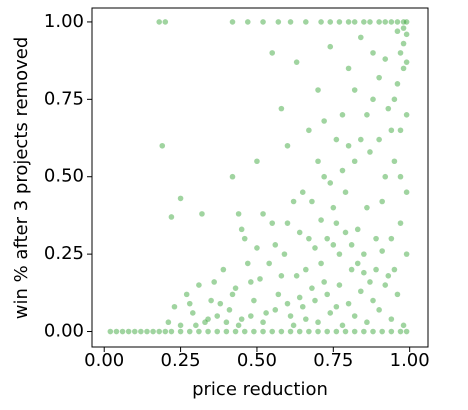  Describe the element at coordinates (410, 360) in the screenshot. I see `x-tick-label: 1.00` at that location.